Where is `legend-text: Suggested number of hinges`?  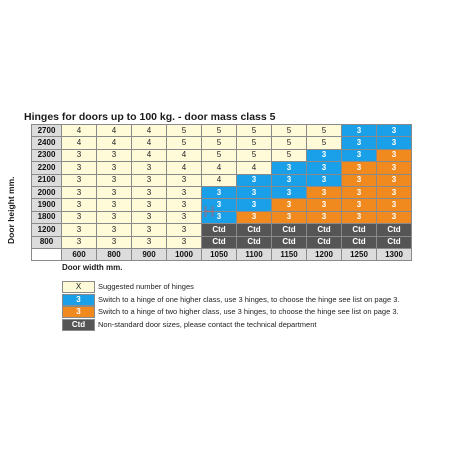 legend-text: Suggested number of hinges is located at coordinates (146, 286).